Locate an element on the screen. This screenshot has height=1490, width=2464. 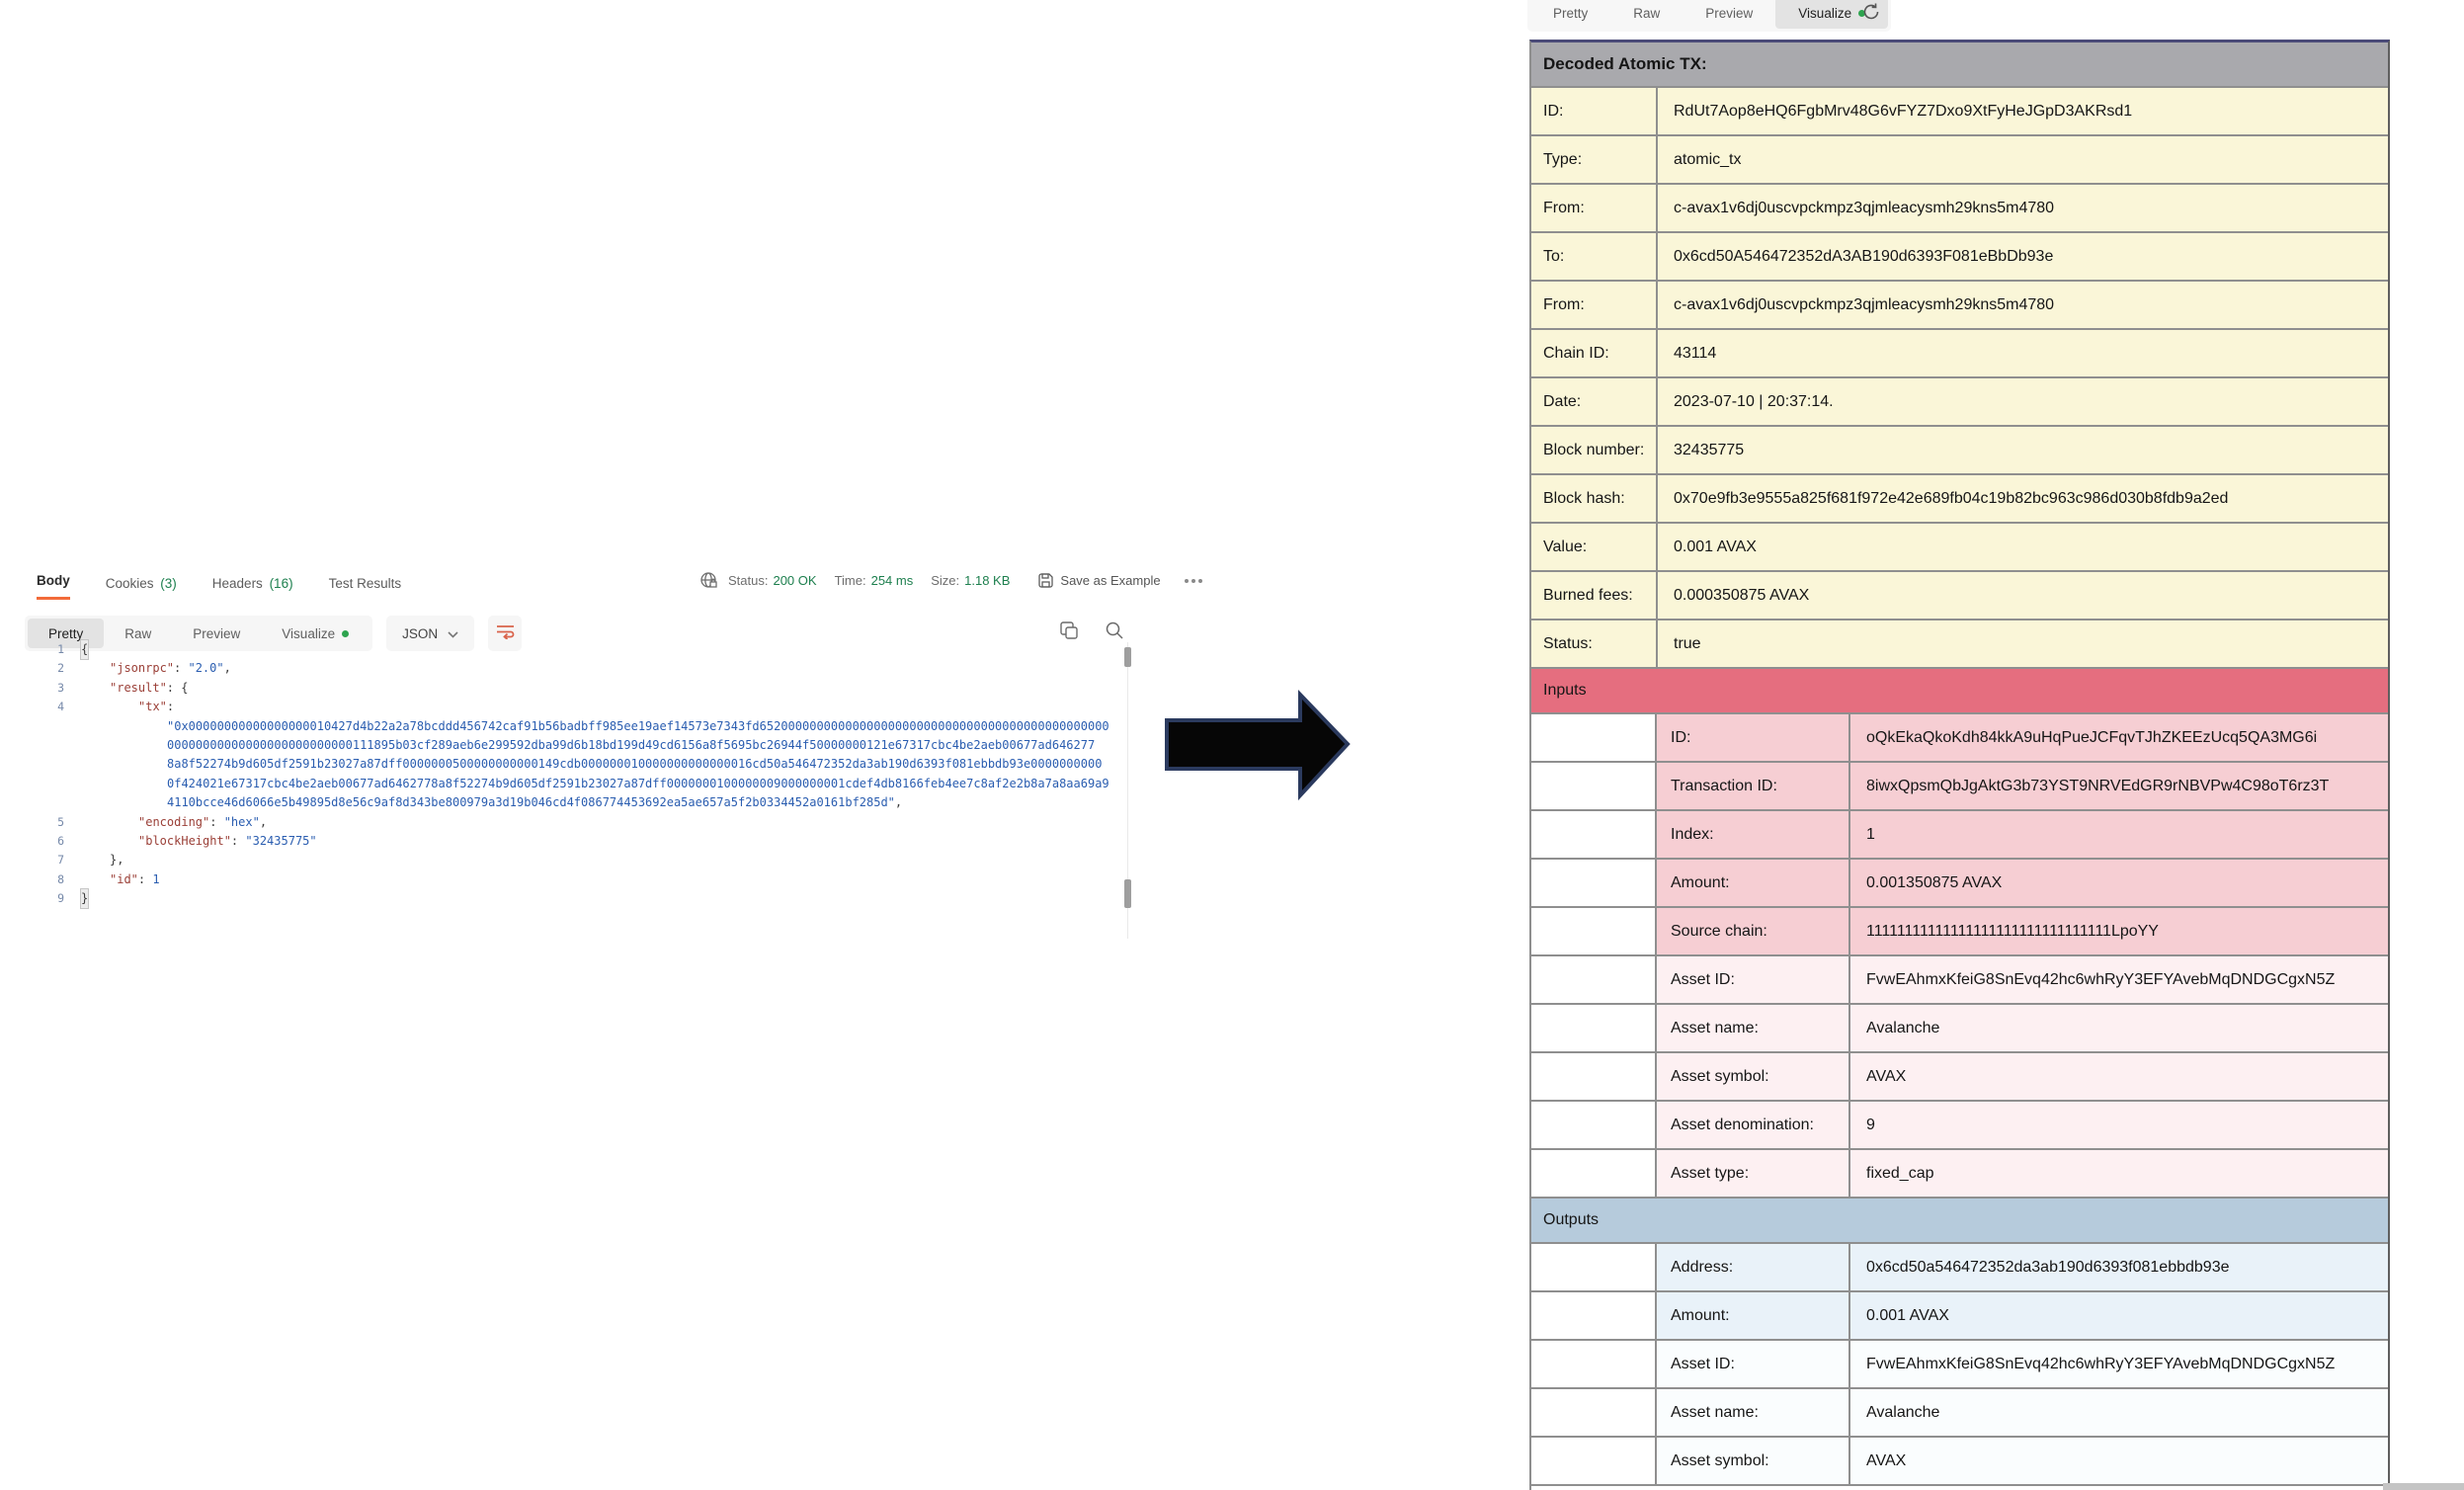
line-number: 4 is located at coordinates (60, 707).